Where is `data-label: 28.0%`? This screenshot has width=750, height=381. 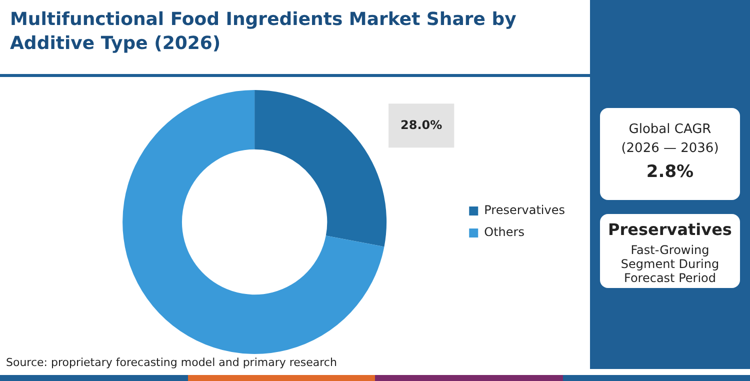
data-label: 28.0% is located at coordinates (421, 125).